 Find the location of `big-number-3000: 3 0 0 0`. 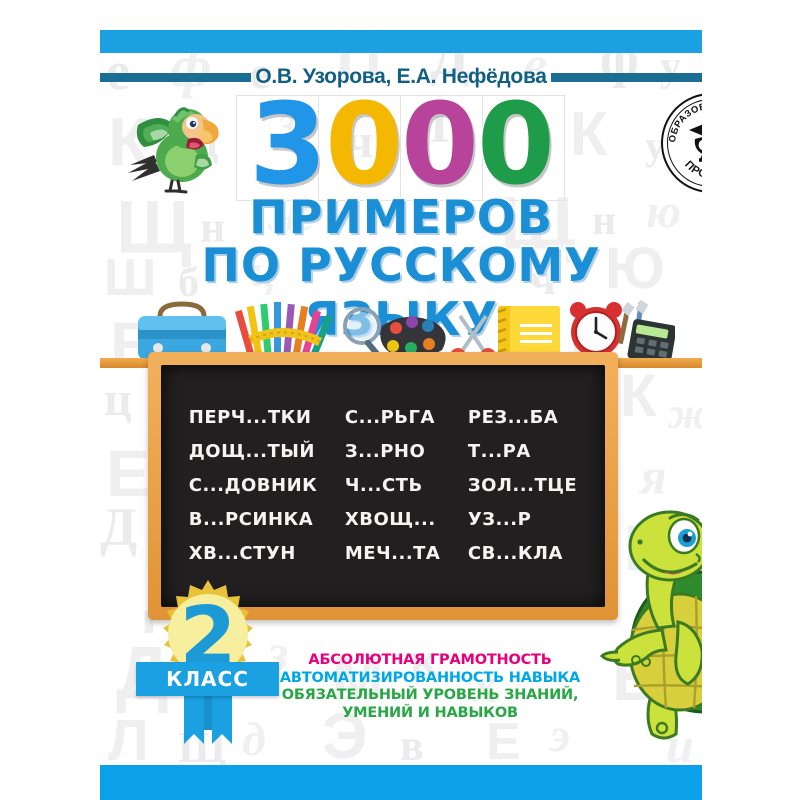

big-number-3000: 3 0 0 0 is located at coordinates (401, 145).